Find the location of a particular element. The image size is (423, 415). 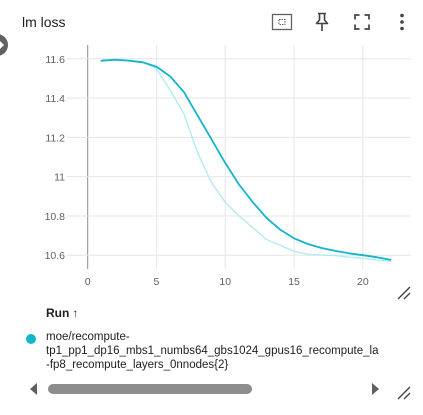

fit-to-data-icon is located at coordinates (282, 22).